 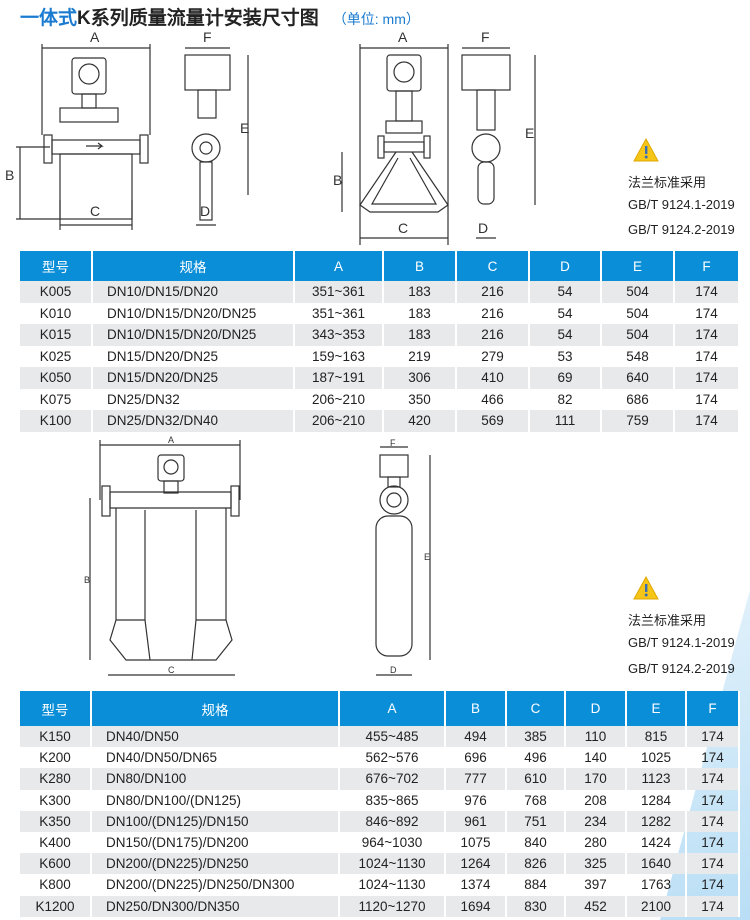 I want to click on table-cell: 826, so click(x=536, y=864).